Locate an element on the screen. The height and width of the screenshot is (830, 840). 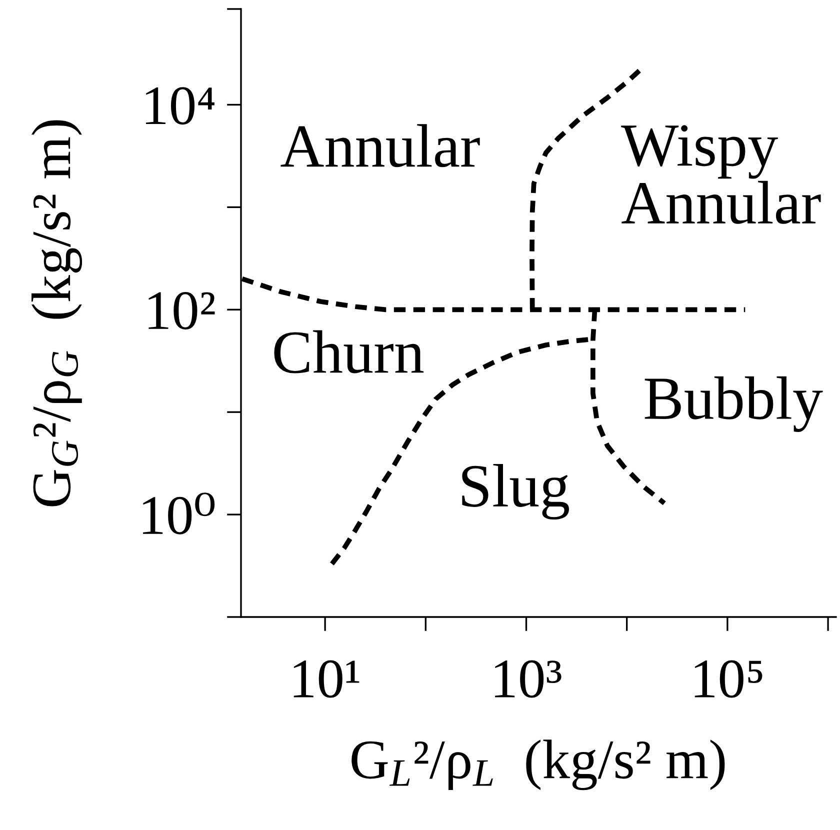
x-axis-title: G$_{L}$²/ρ$_{L}$ (kg/s² m) is located at coordinates (538, 765).